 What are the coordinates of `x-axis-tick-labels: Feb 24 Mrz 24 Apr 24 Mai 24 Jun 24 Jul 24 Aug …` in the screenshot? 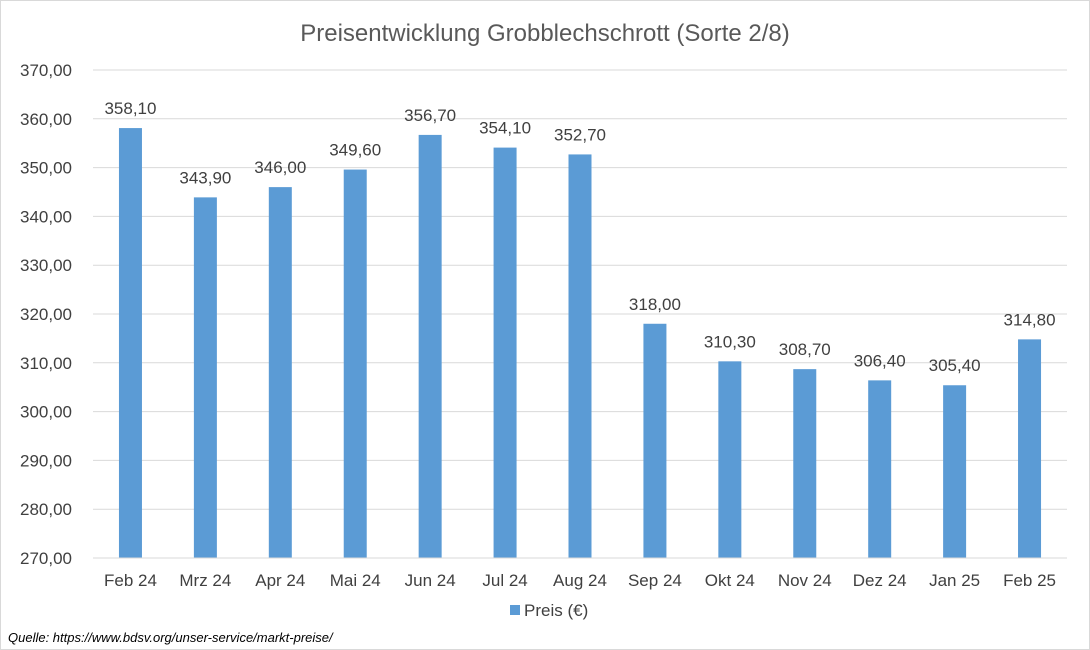 It's located at (580, 580).